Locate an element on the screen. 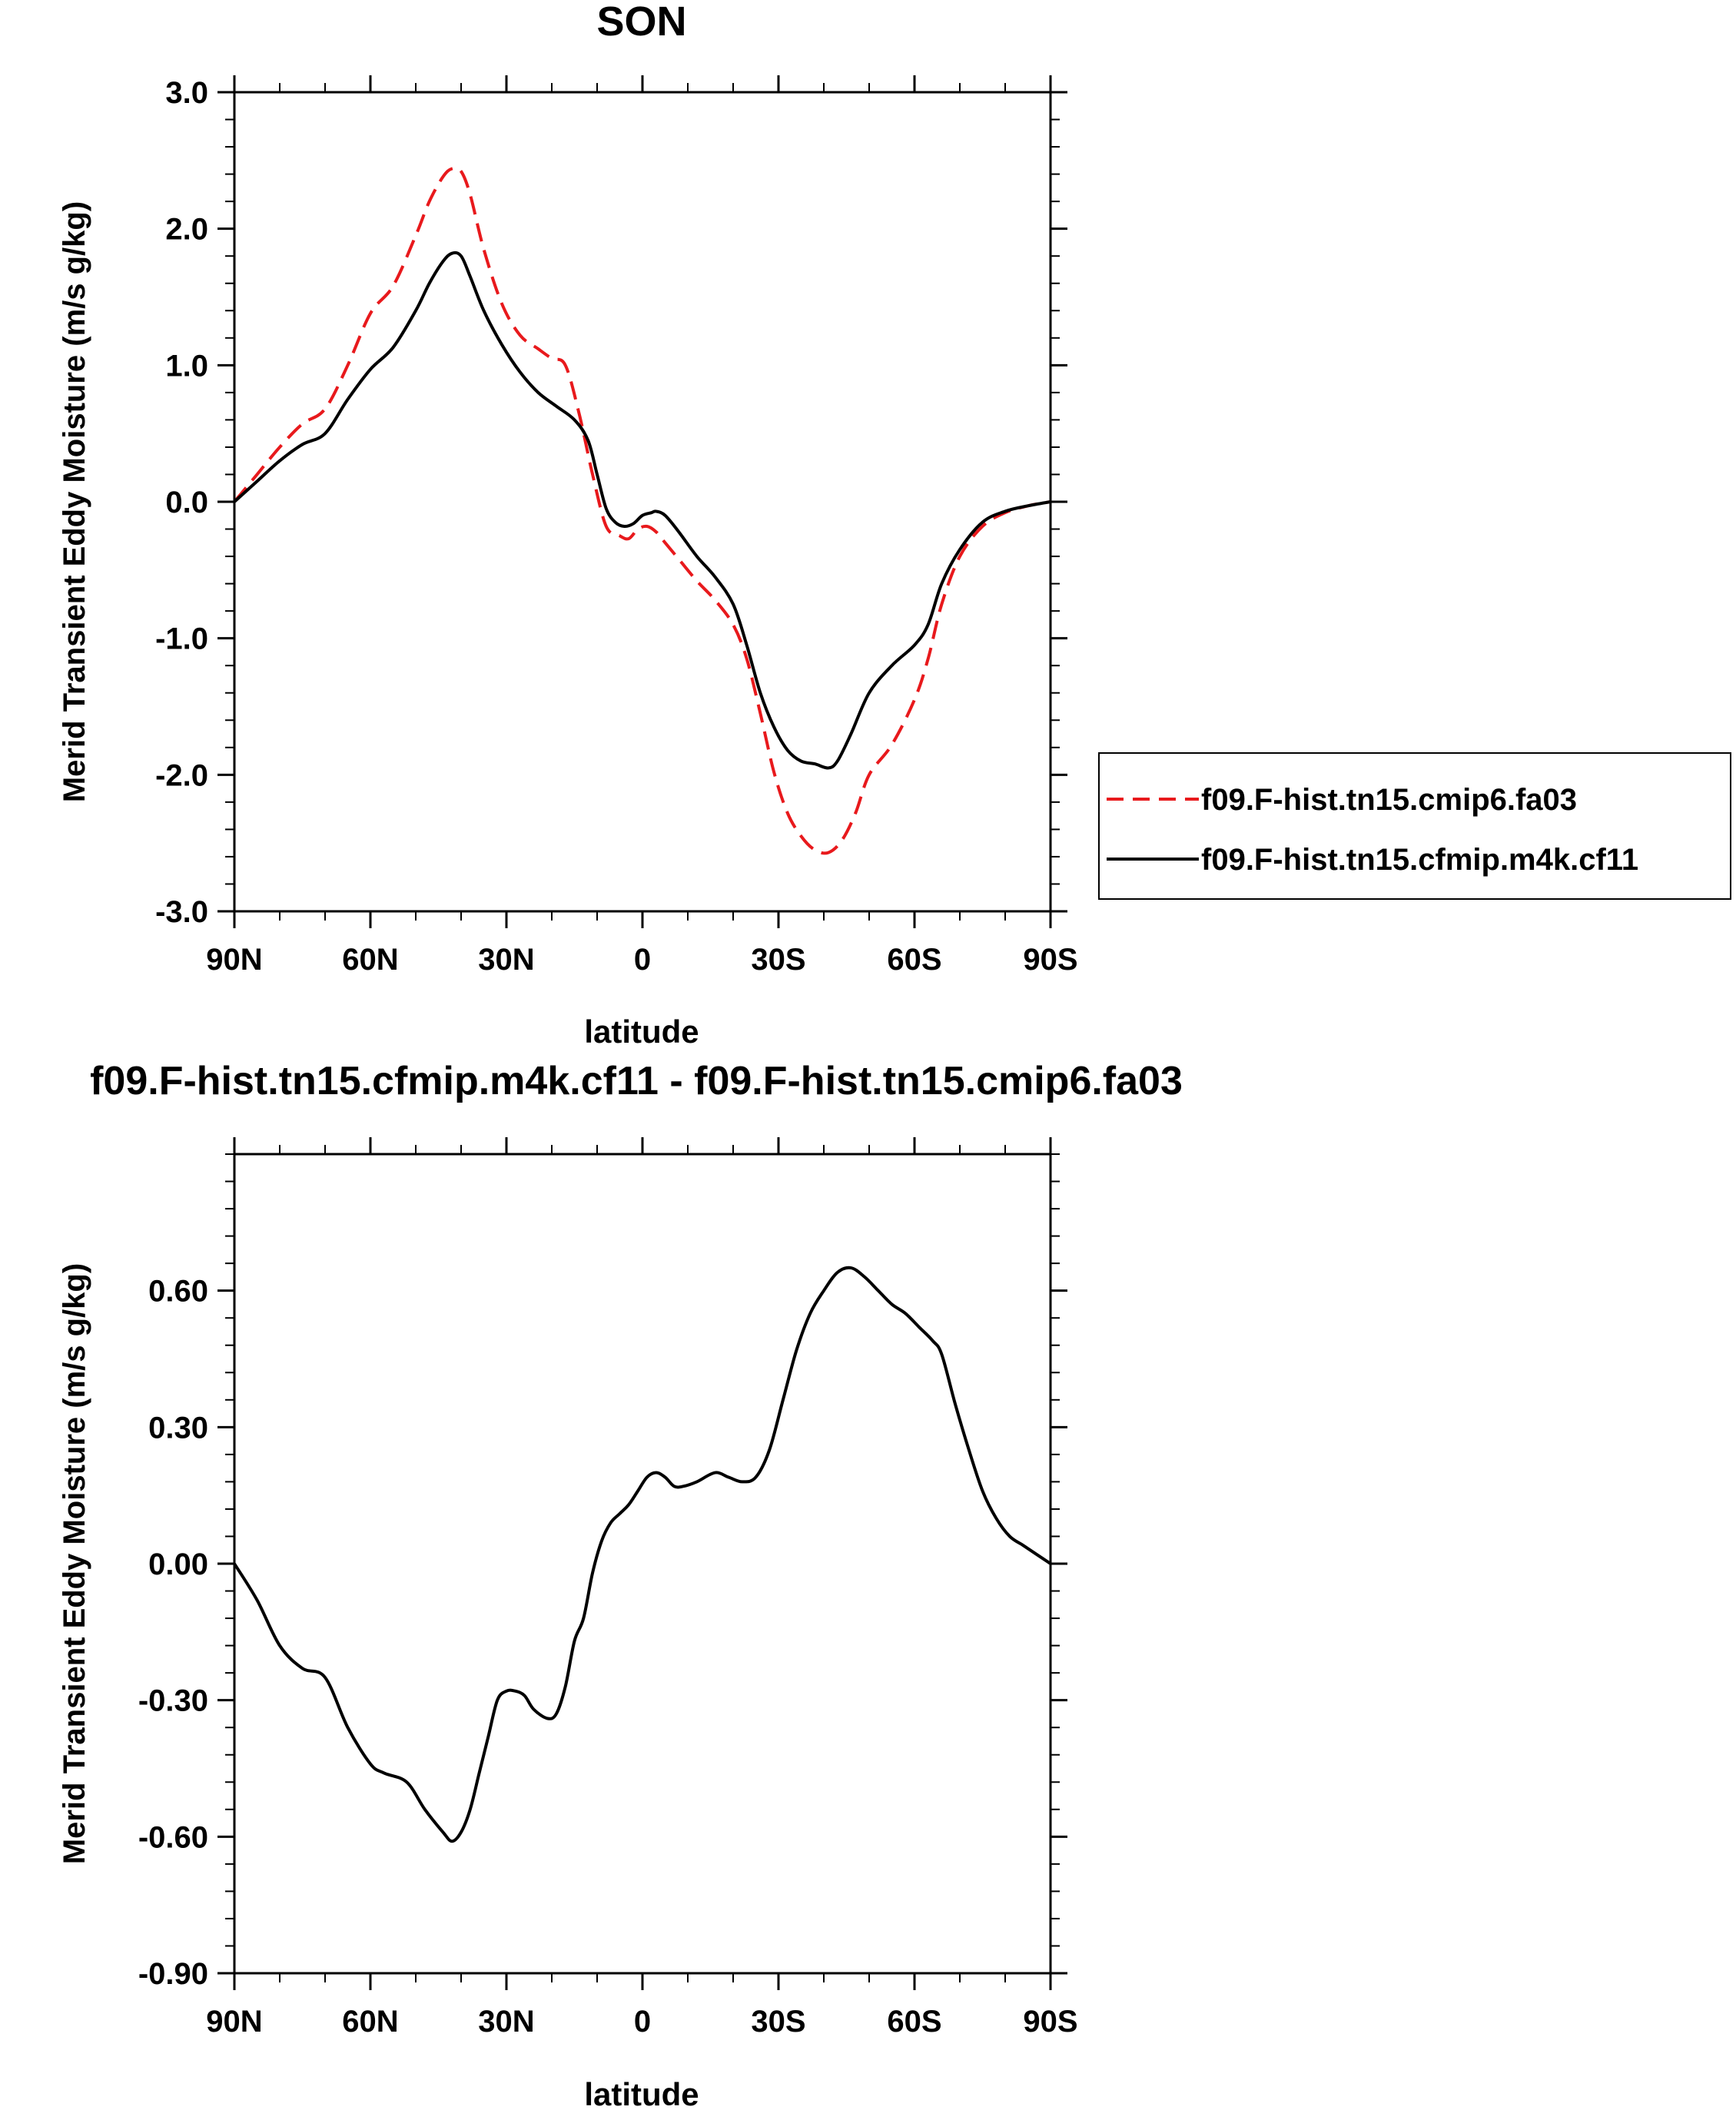  y-tick-label: -3.0 is located at coordinates (181, 912).